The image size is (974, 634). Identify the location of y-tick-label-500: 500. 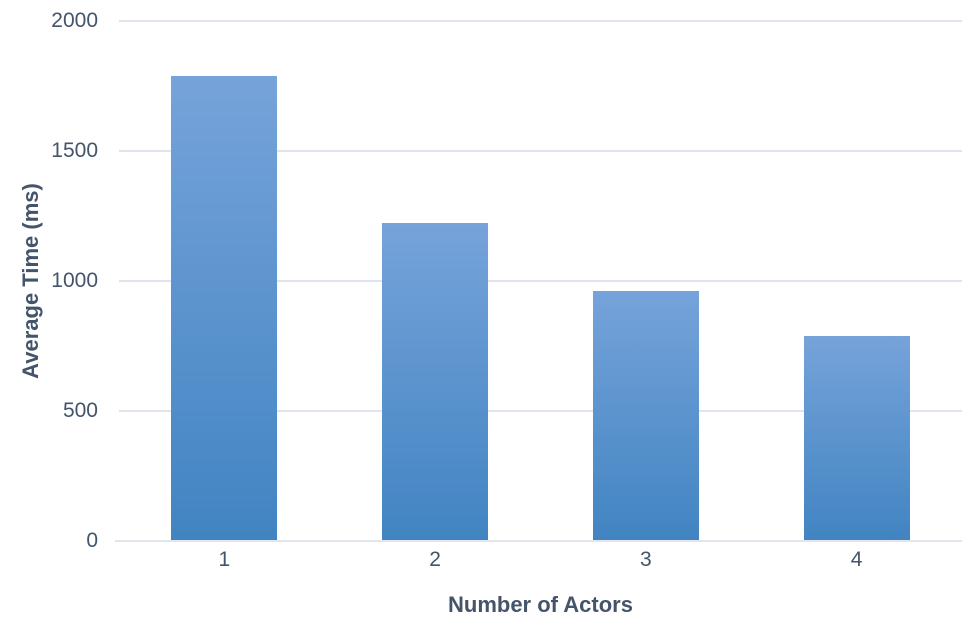
(80, 410).